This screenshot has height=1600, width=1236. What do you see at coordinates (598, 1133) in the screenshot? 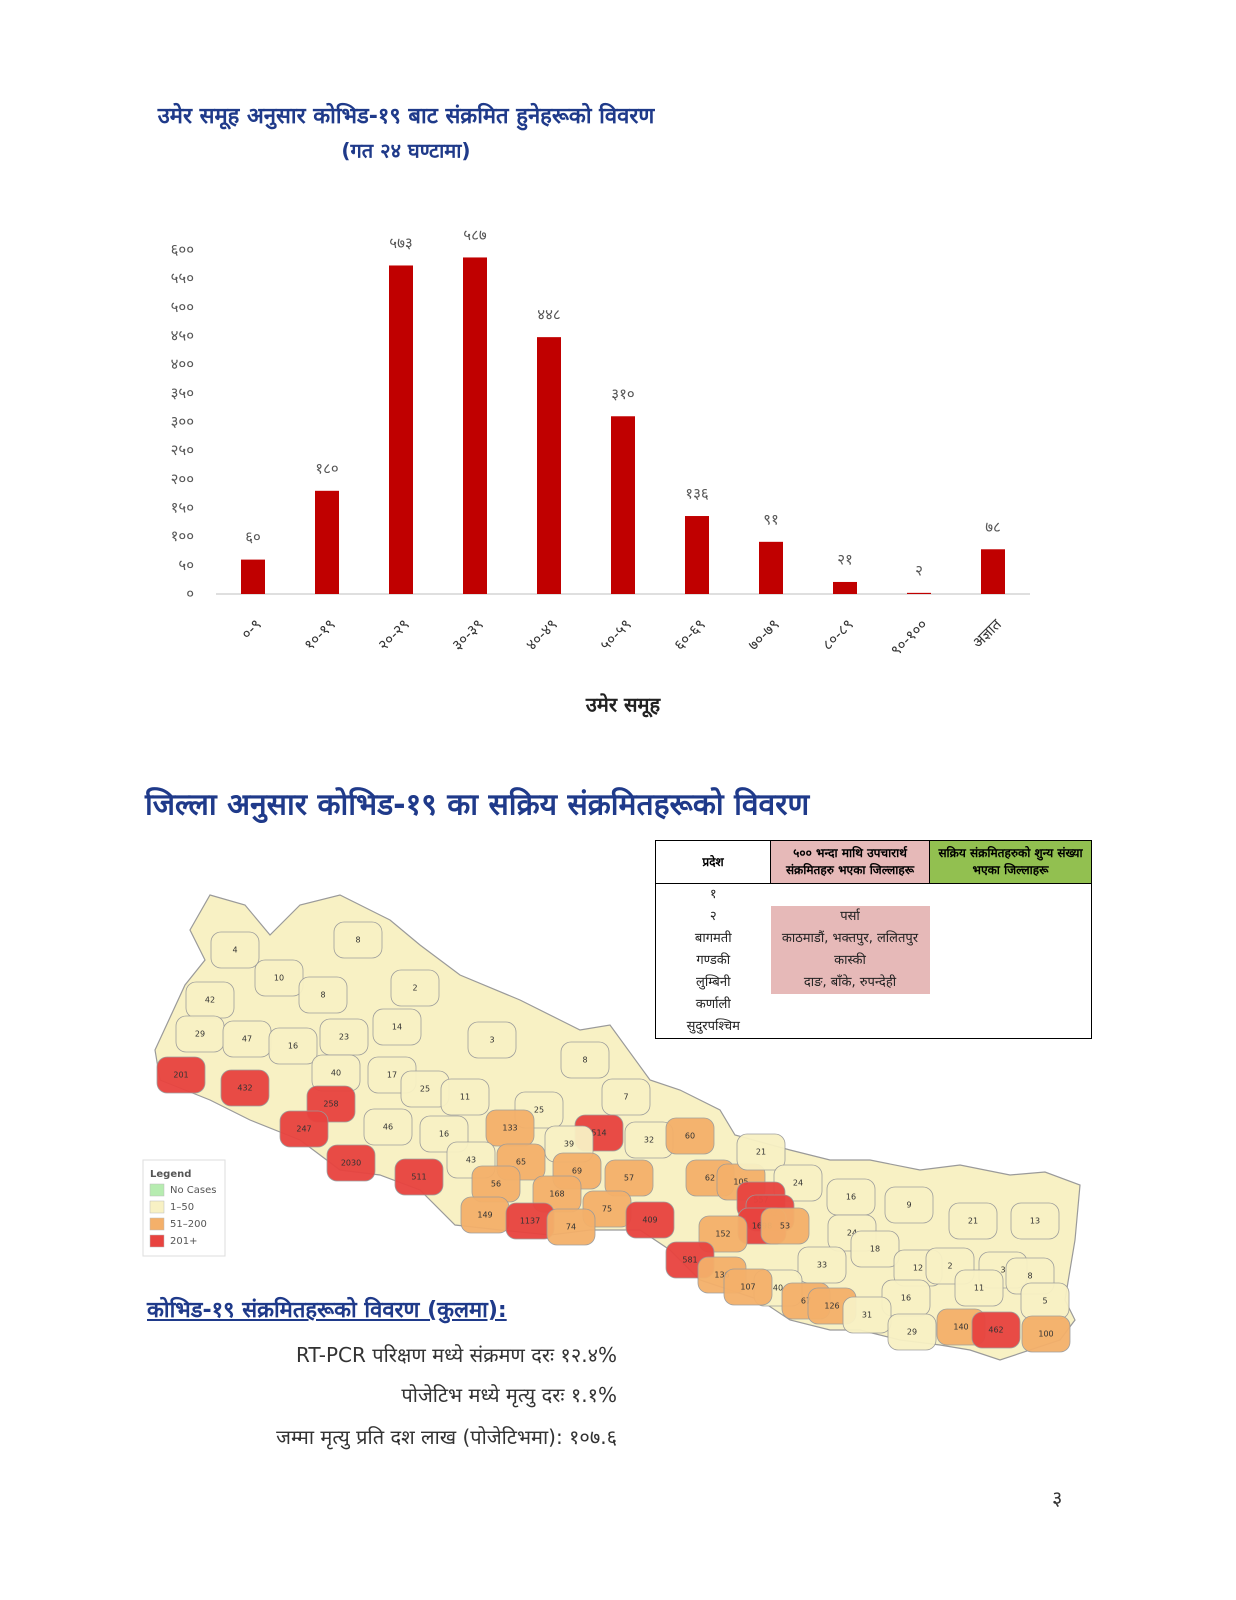
I see `district-label: 514` at bounding box center [598, 1133].